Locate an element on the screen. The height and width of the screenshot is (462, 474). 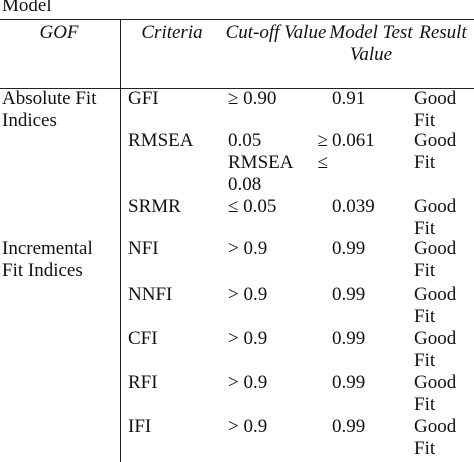
criteria: NFI is located at coordinates (143, 248).